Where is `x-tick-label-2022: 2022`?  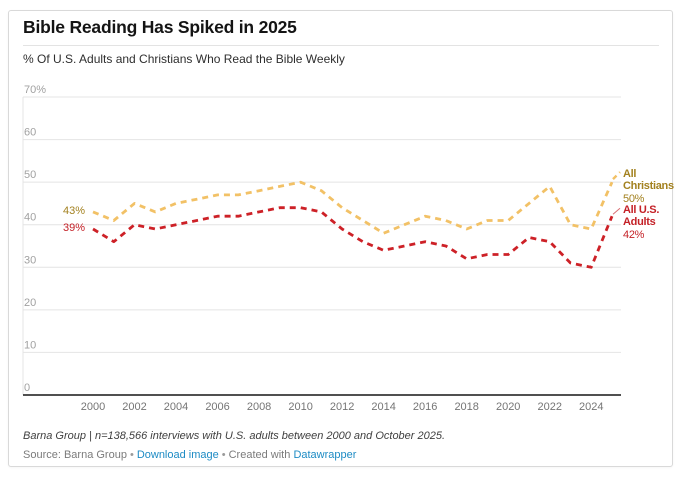
x-tick-label-2022: 2022 is located at coordinates (549, 407).